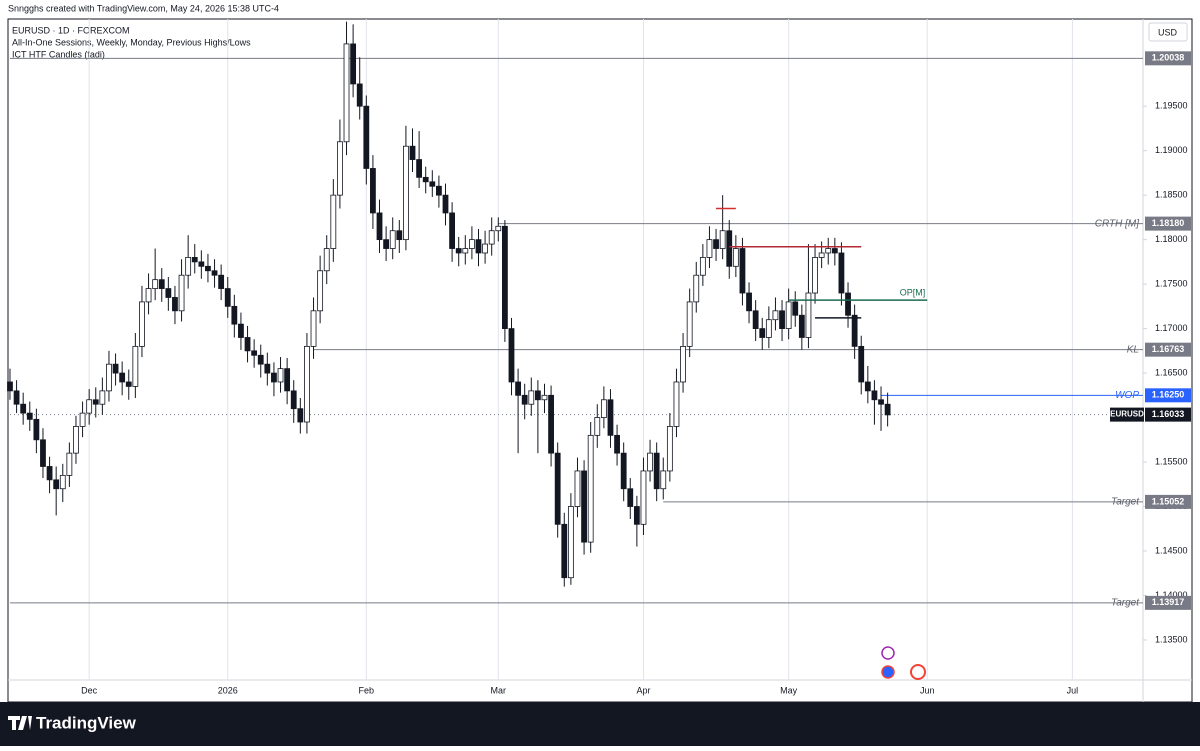 The image size is (1200, 751). I want to click on level-name: CRTH [M], so click(1117, 223).